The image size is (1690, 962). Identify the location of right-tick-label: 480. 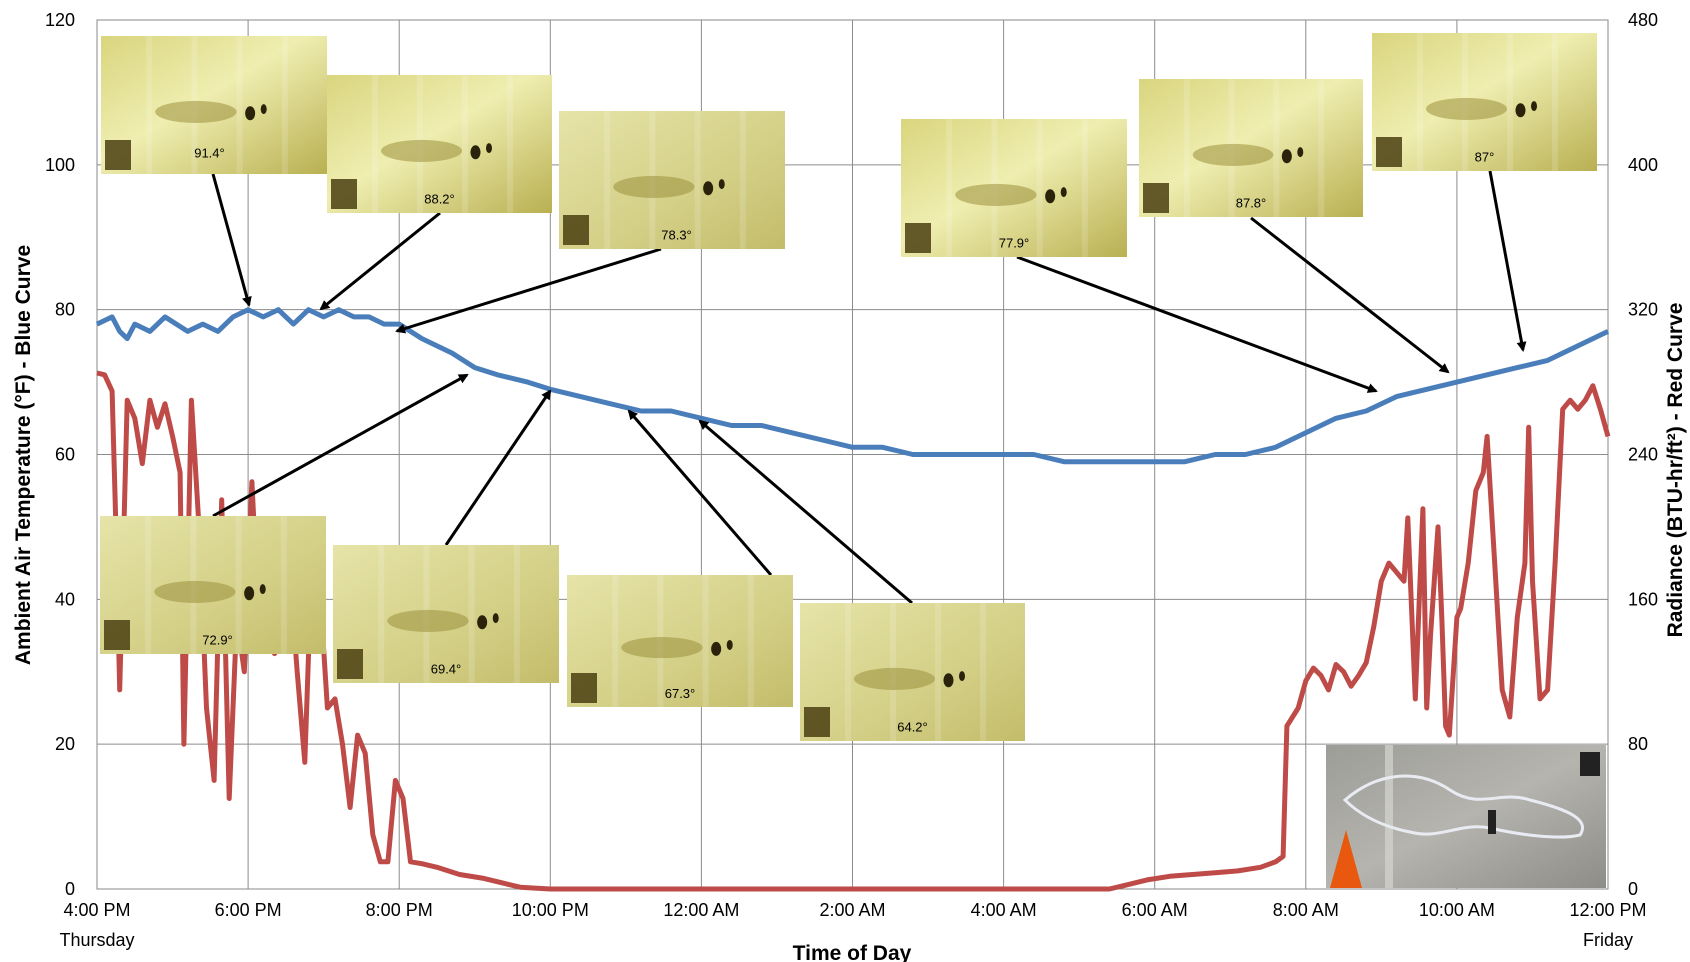
(1643, 20).